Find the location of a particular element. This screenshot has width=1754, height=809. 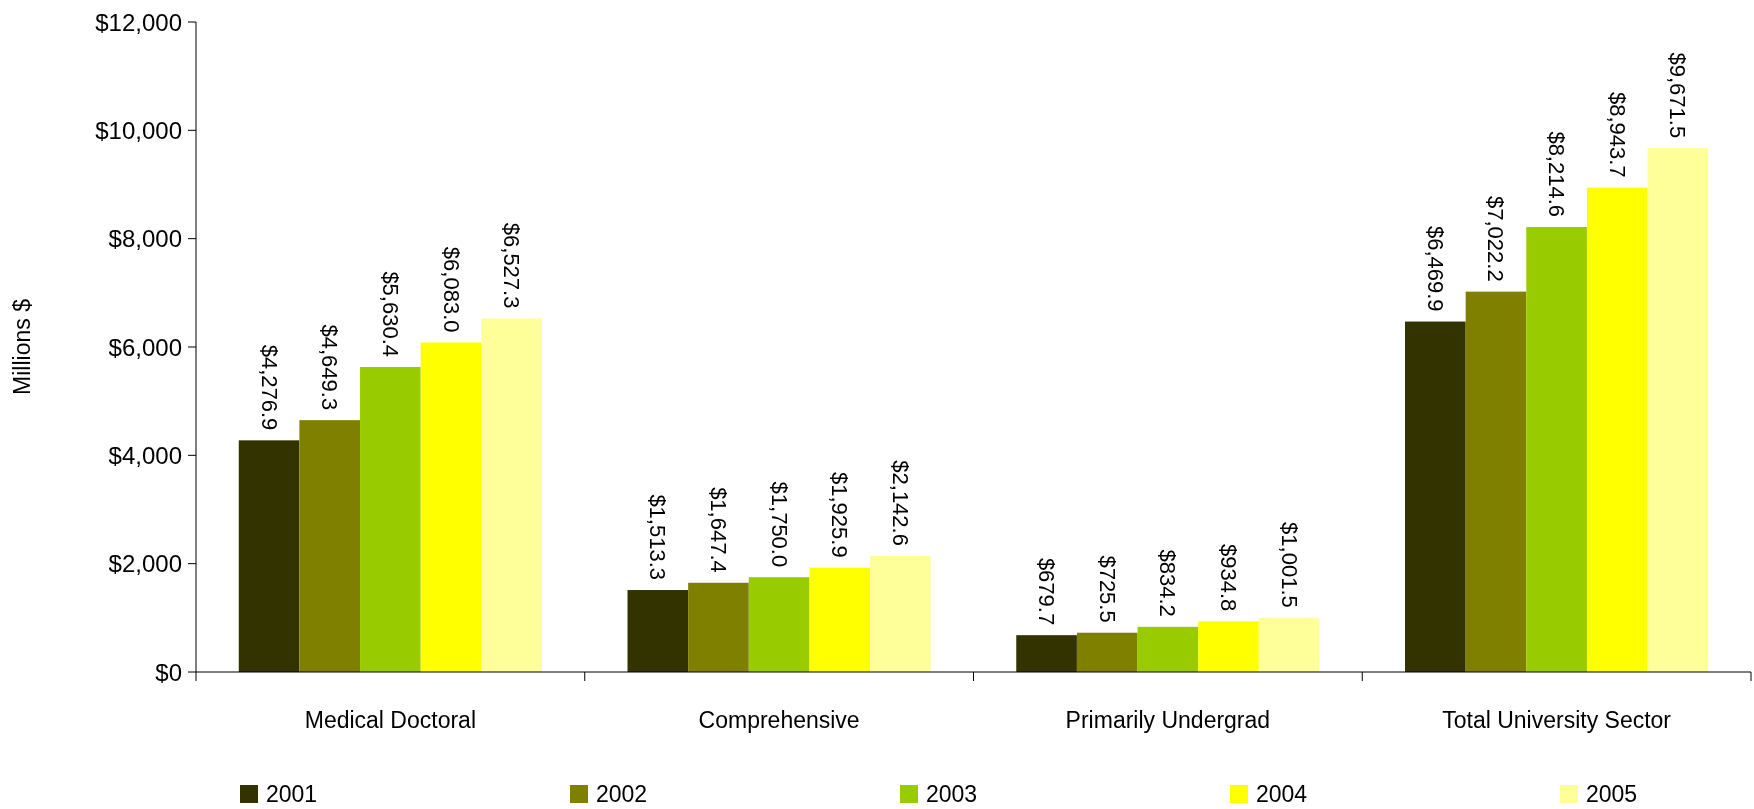

x-tick-label: Comprehensive is located at coordinates (779, 720).